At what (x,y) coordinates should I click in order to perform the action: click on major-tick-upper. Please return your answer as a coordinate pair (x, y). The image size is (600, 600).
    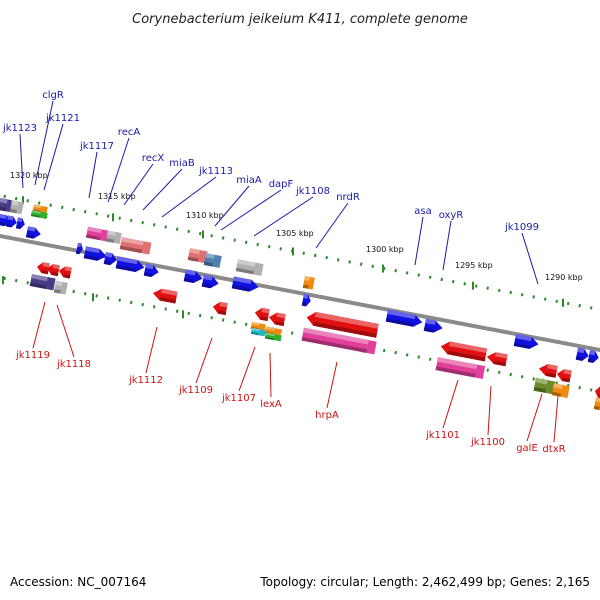
    Looking at the image, I should click on (113, 217).